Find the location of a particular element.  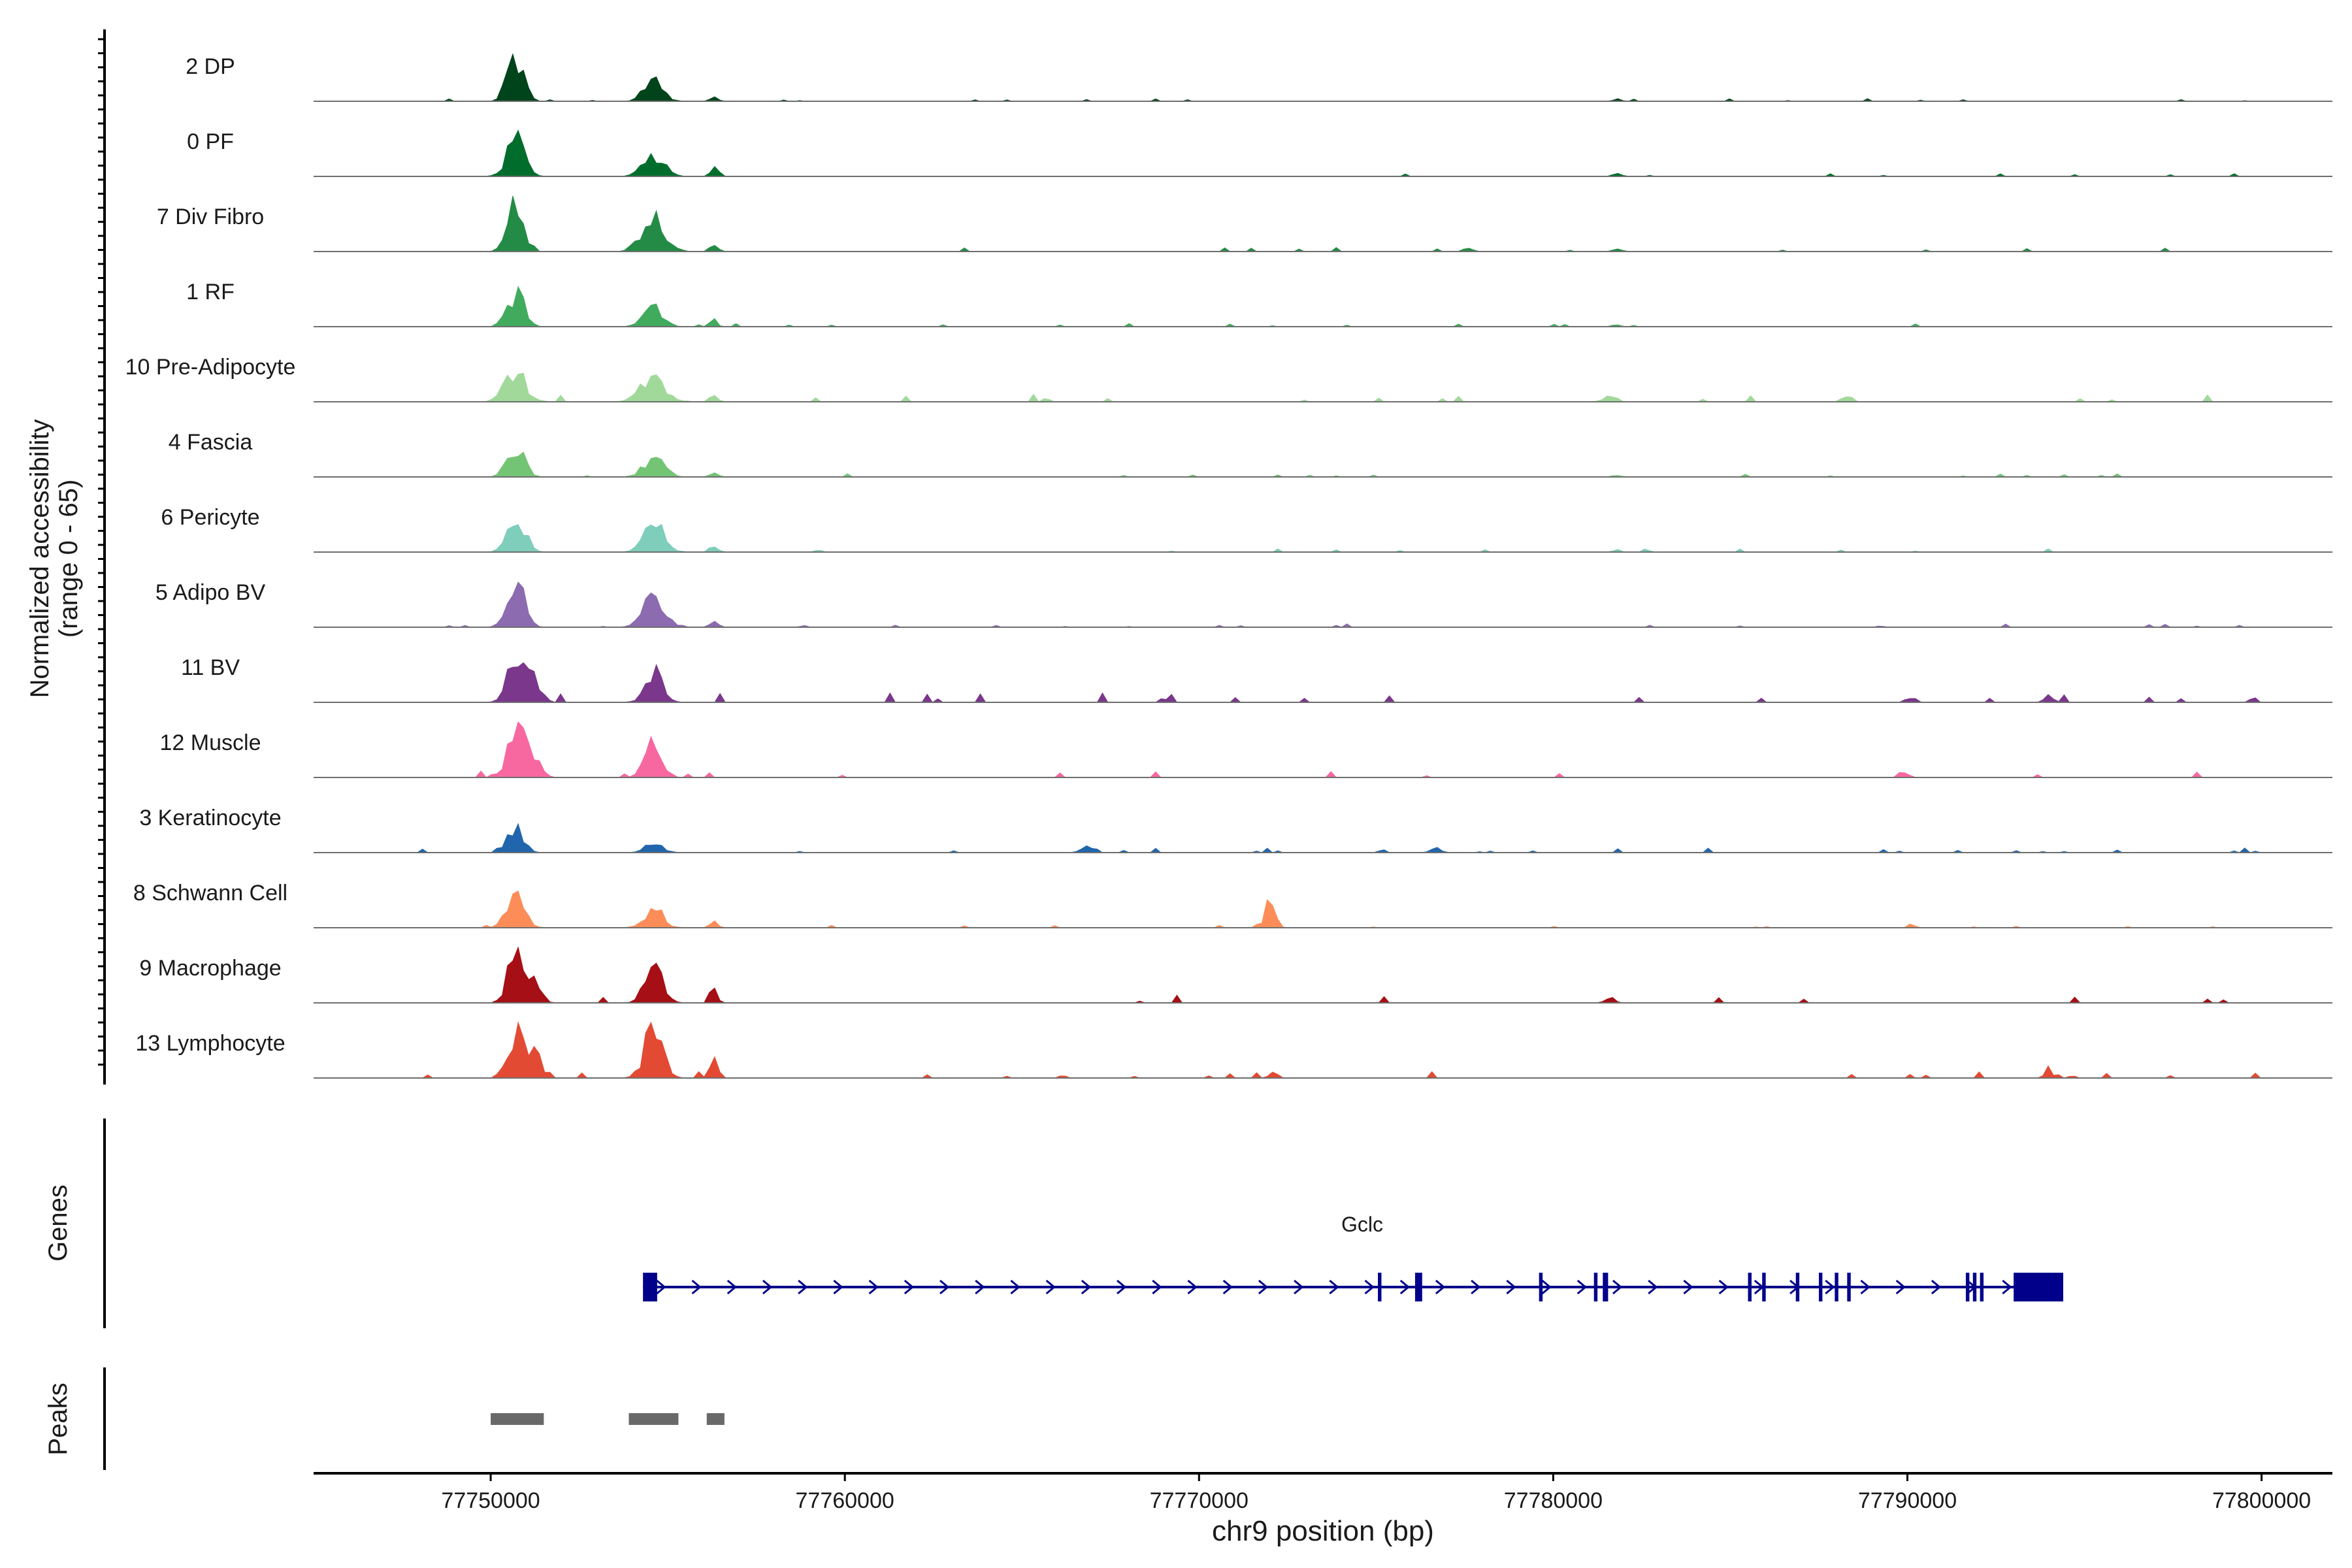

track-label: 6 Pericyte is located at coordinates (210, 517).